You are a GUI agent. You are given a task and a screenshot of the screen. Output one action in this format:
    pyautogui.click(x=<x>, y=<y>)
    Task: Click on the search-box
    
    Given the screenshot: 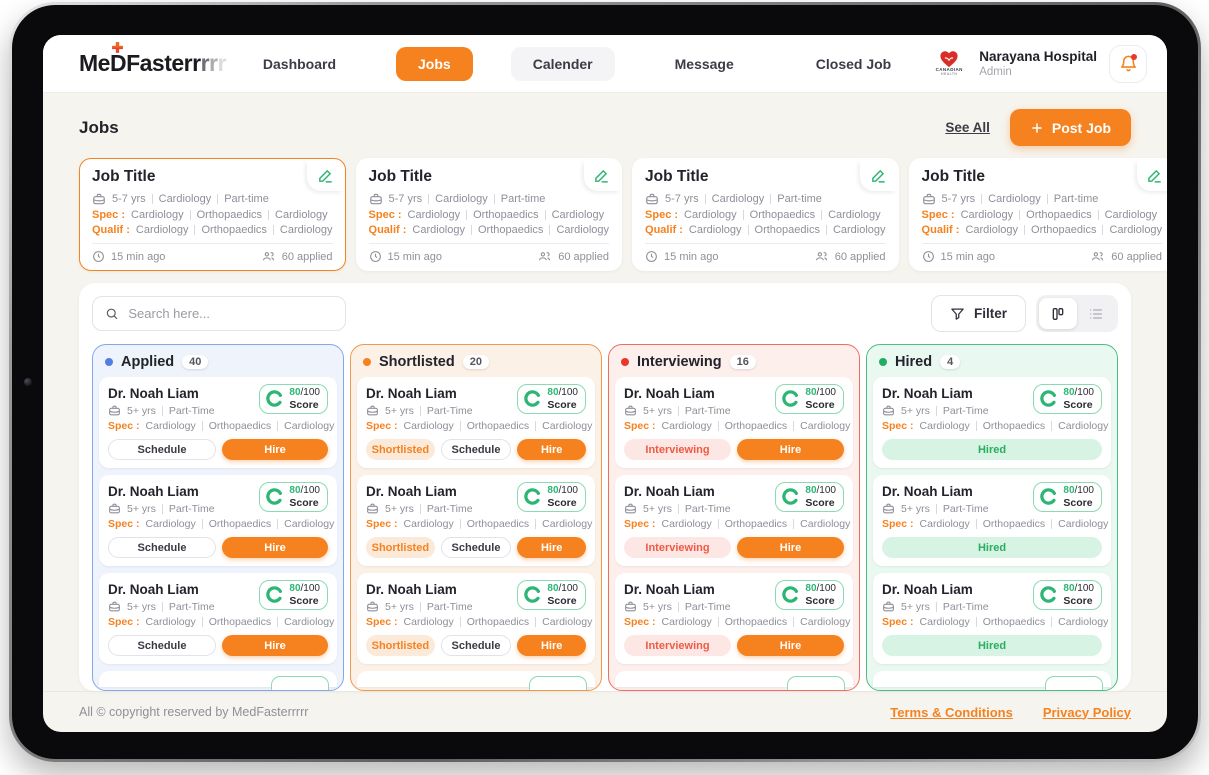 What is the action you would take?
    pyautogui.click(x=219, y=313)
    